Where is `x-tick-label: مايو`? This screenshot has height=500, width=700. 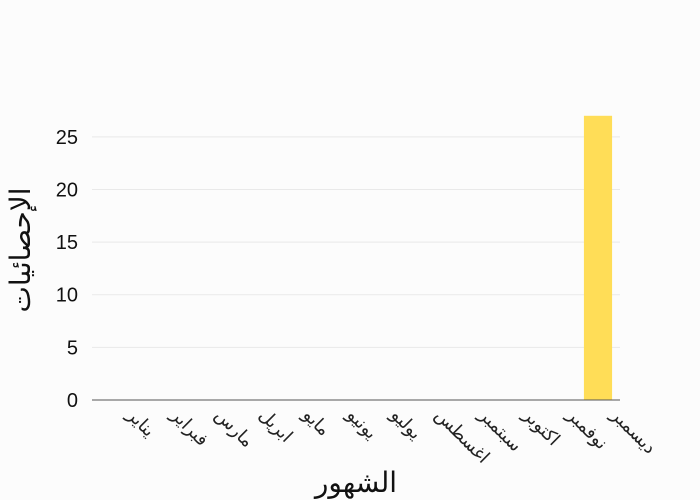 x-tick-label: مايو is located at coordinates (316, 422).